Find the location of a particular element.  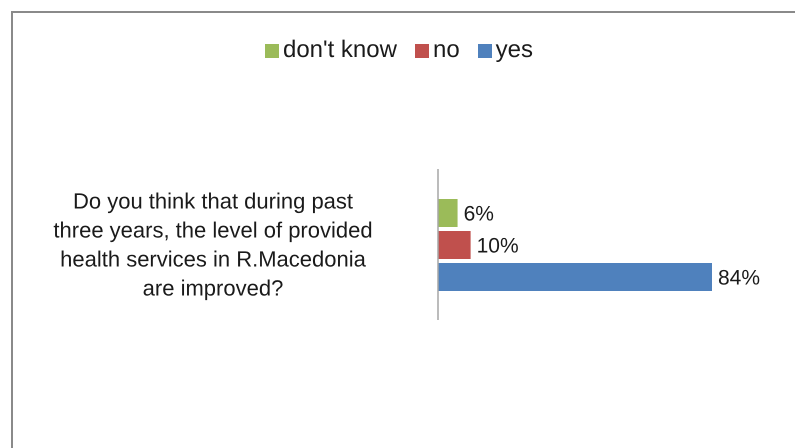

data-label: 10% is located at coordinates (497, 246).